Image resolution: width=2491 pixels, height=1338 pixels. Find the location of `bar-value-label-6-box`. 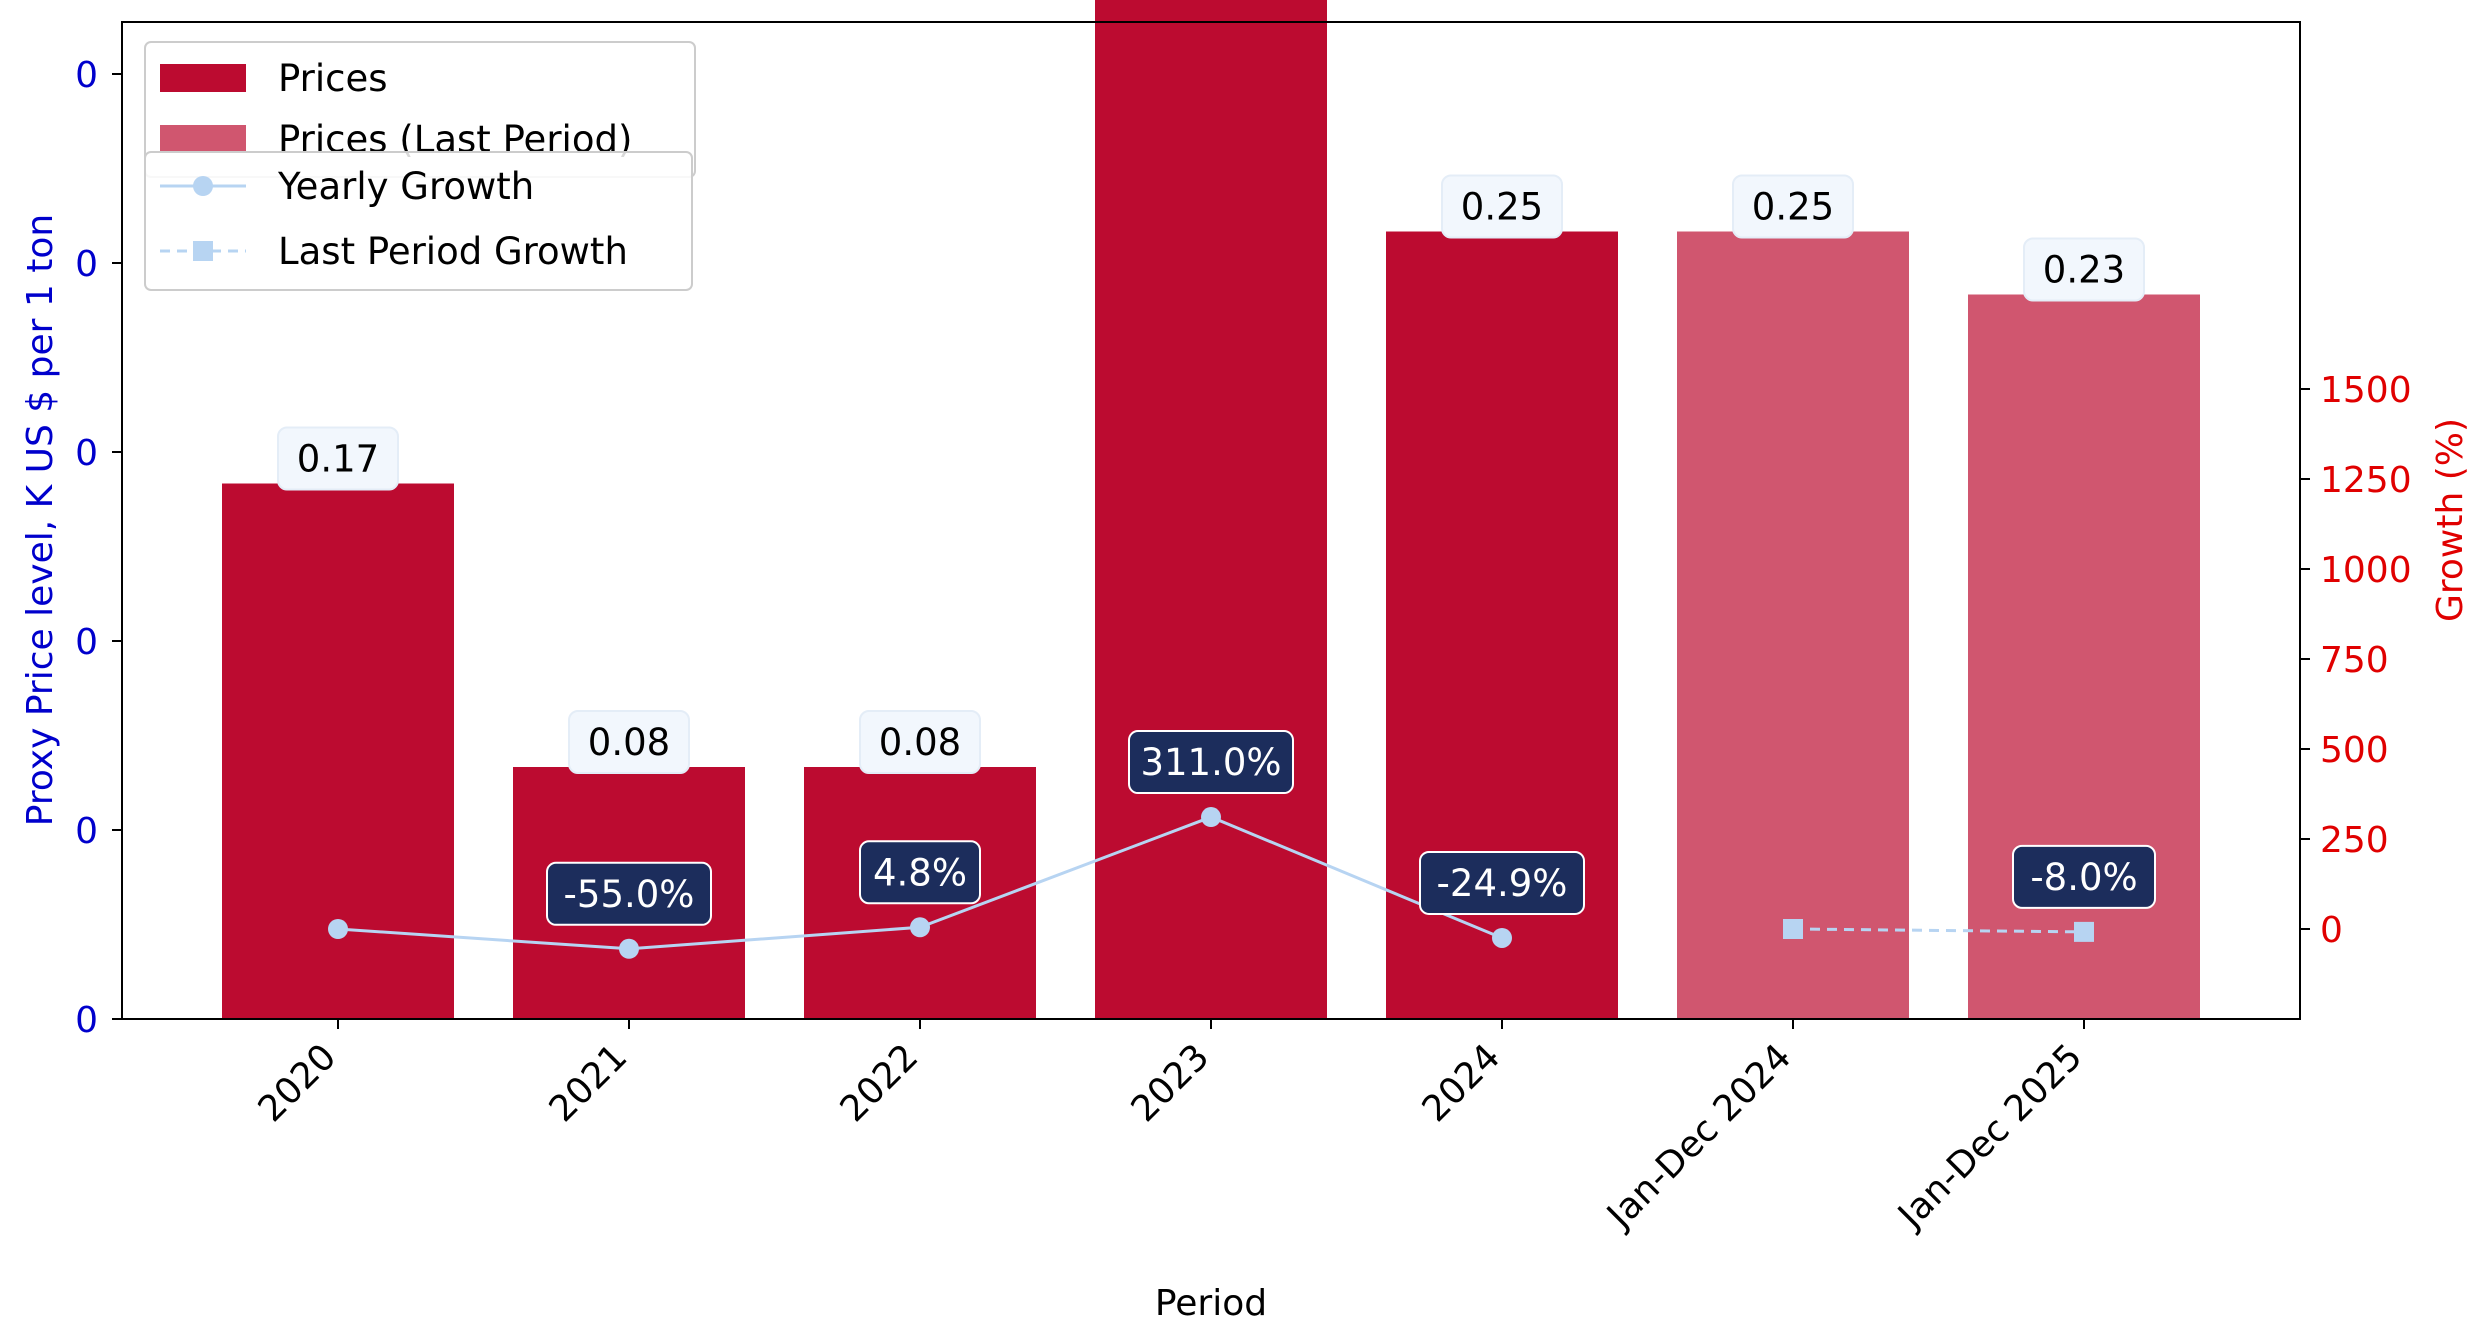

bar-value-label-6-box is located at coordinates (1793, 206).